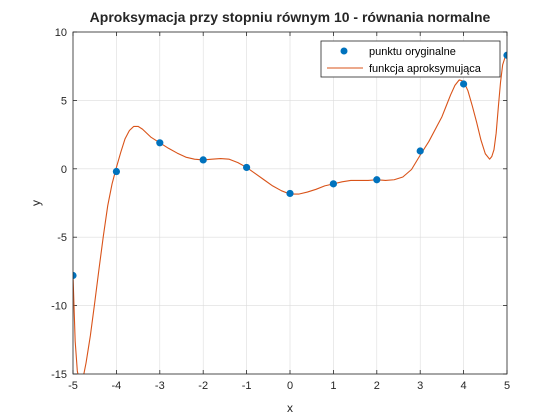  What do you see at coordinates (290, 386) in the screenshot?
I see `x-tick-label: 0` at bounding box center [290, 386].